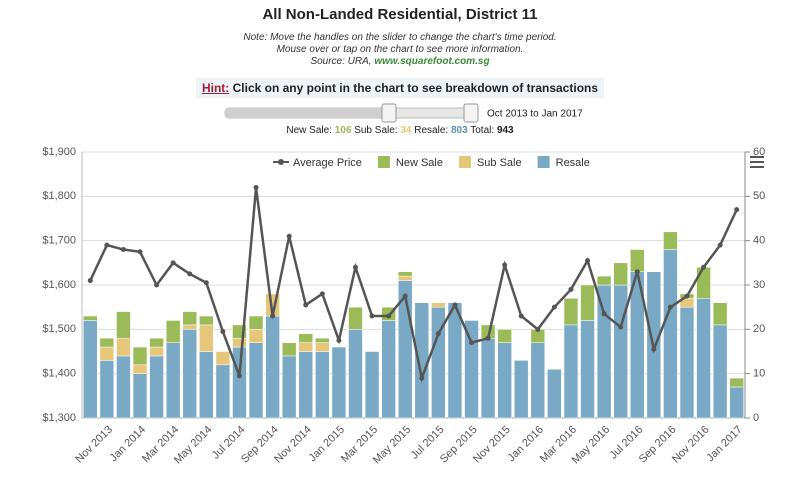 Image resolution: width=800 pixels, height=487 pixels. What do you see at coordinates (281, 162) in the screenshot?
I see `legend-marker` at bounding box center [281, 162].